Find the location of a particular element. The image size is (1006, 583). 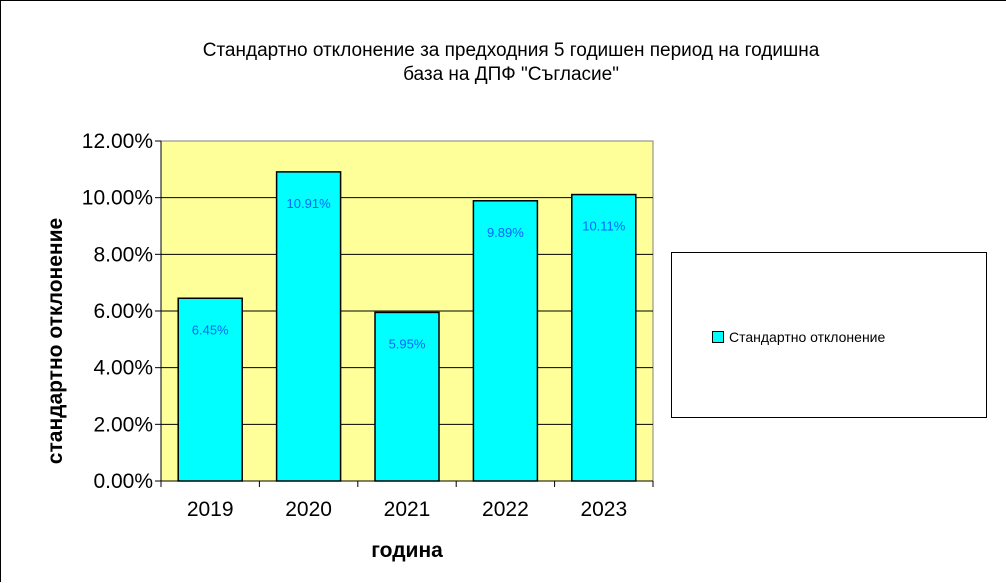

data-label: 10.91% is located at coordinates (309, 203).